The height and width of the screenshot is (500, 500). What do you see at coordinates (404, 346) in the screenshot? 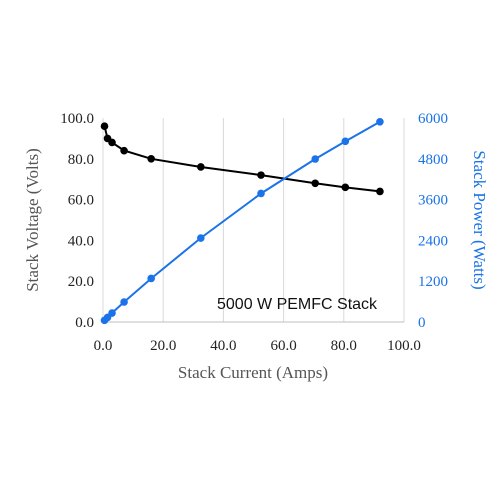
I see `x-tick-label: 100.0` at bounding box center [404, 346].